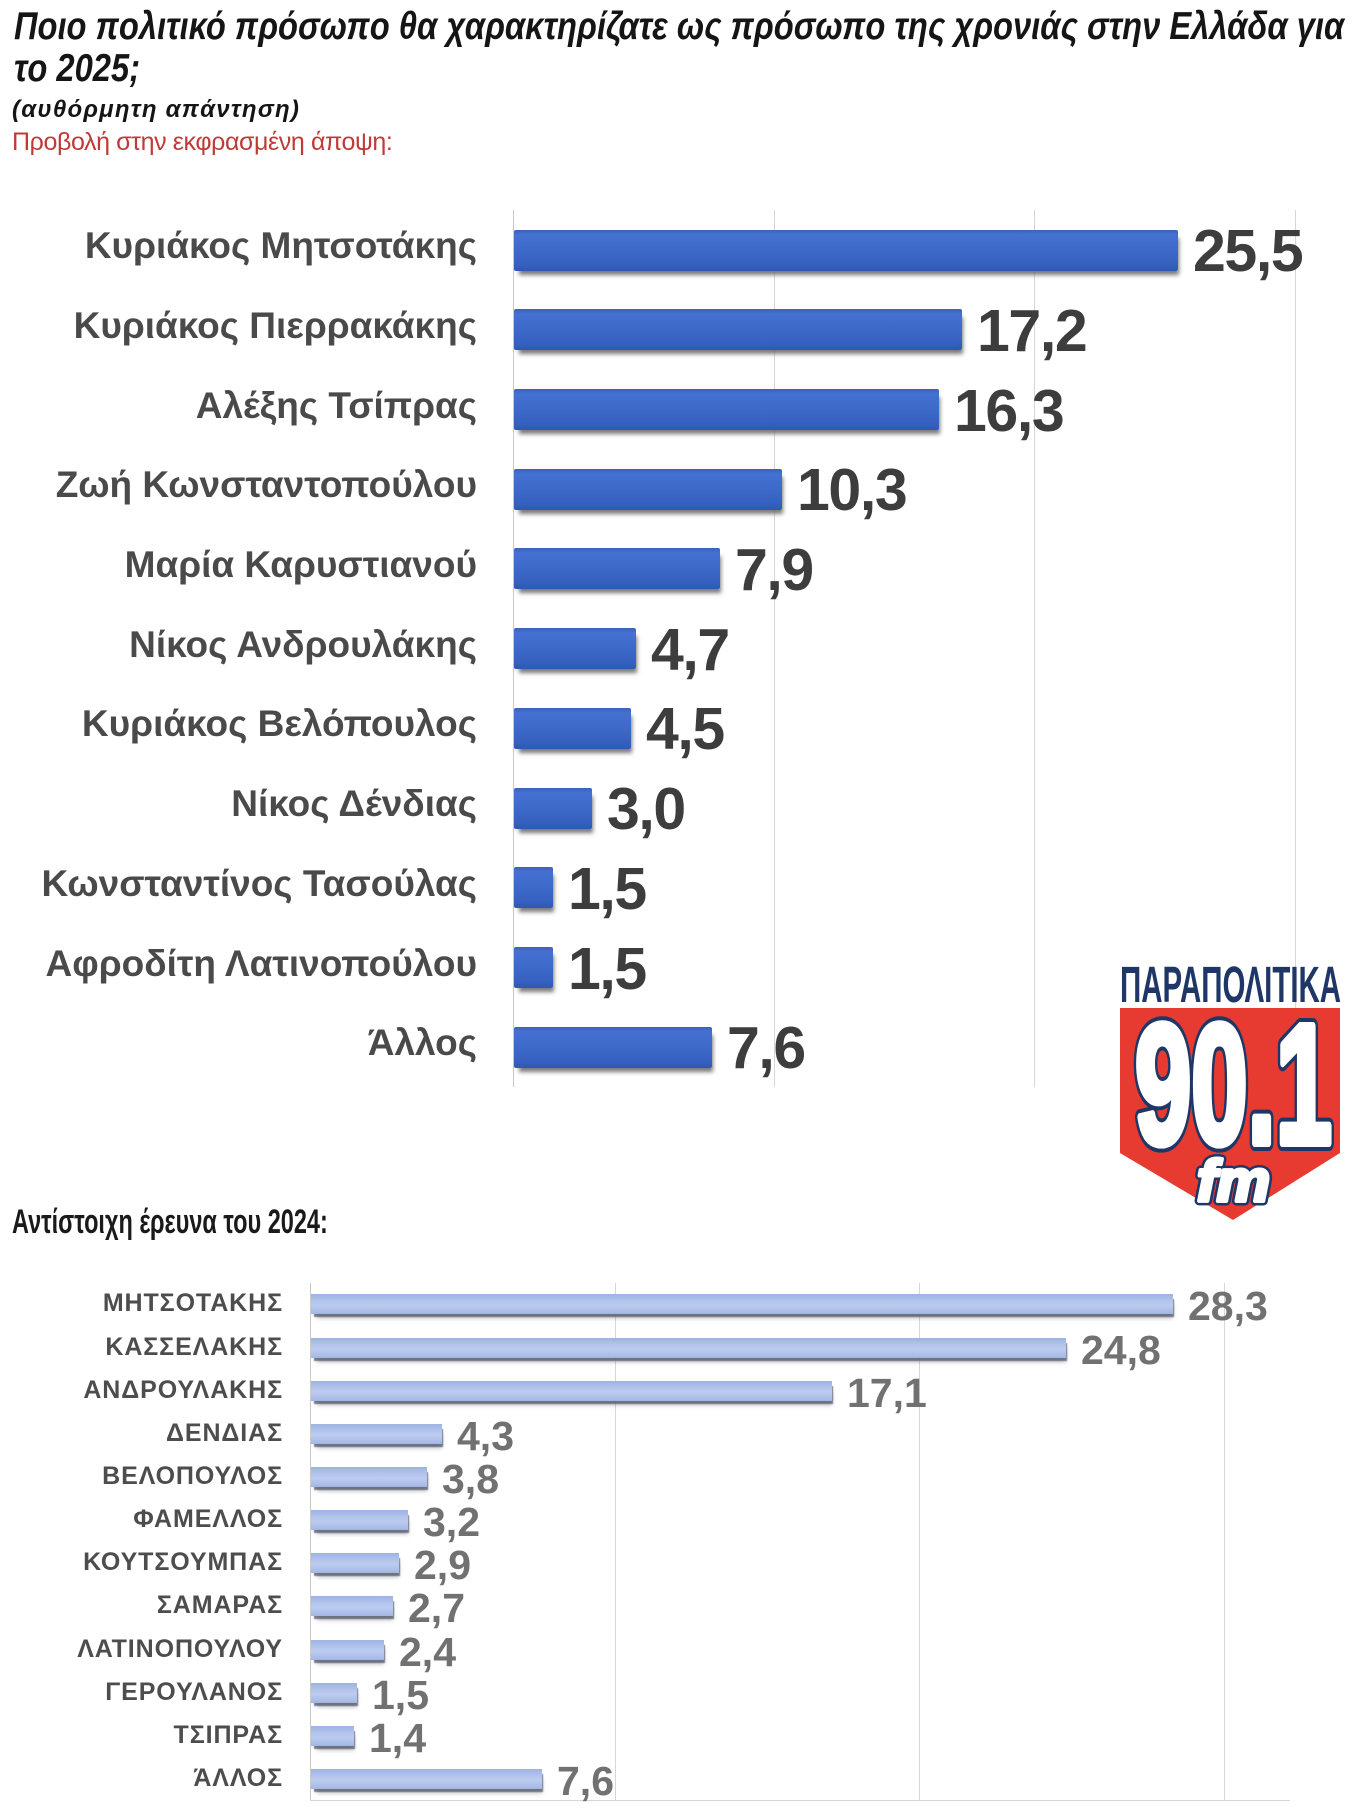 The width and height of the screenshot is (1360, 1813). Describe the element at coordinates (1230, 988) in the screenshot. I see `svg-text: ΠΑΡΑΠΟΛΙΤΙΚΑ` at that location.